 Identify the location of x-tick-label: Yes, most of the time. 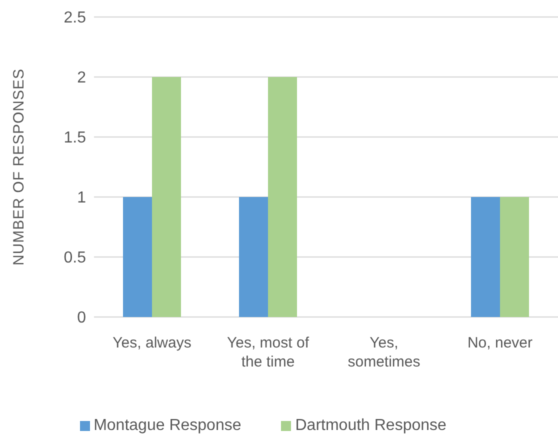
(268, 352).